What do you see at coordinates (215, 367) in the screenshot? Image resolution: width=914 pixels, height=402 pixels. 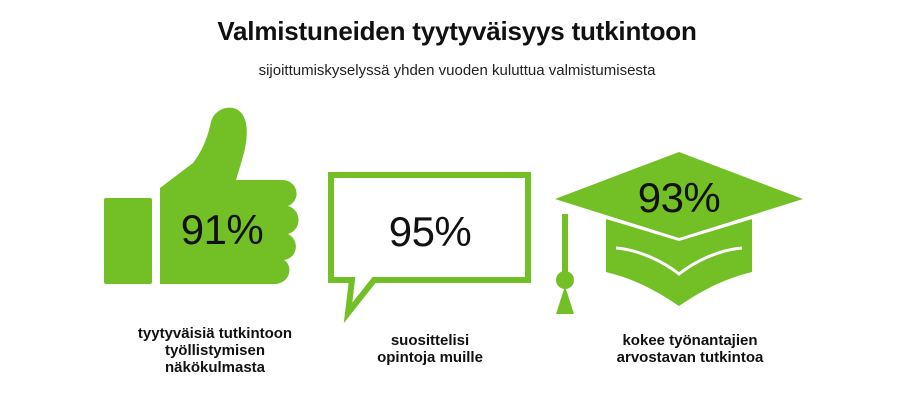 I see `caption-line: näkökulmasta` at bounding box center [215, 367].